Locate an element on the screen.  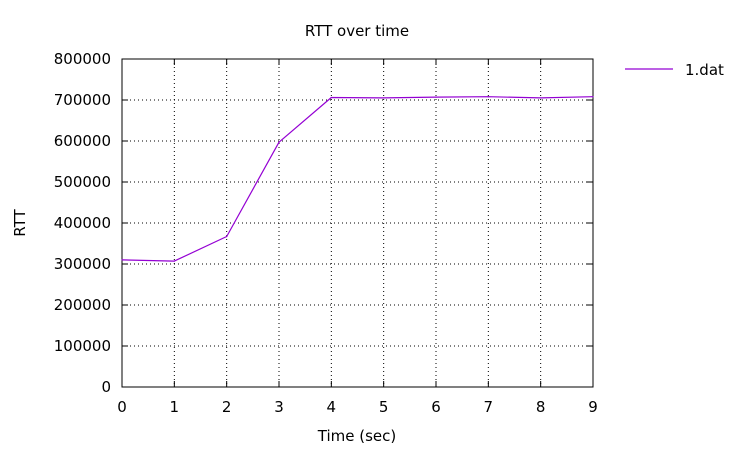
x-tick-label-3: 3 is located at coordinates (279, 407).